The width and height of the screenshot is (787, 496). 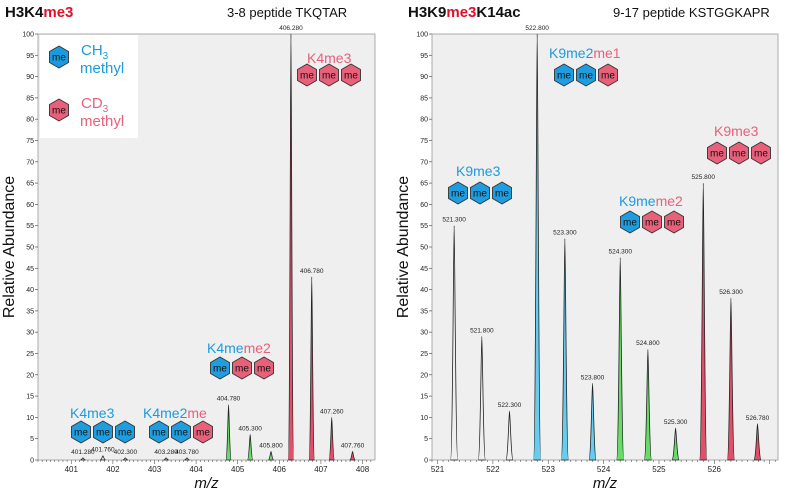 What do you see at coordinates (106, 56) in the screenshot?
I see `legend-formula-subscript: 3` at bounding box center [106, 56].